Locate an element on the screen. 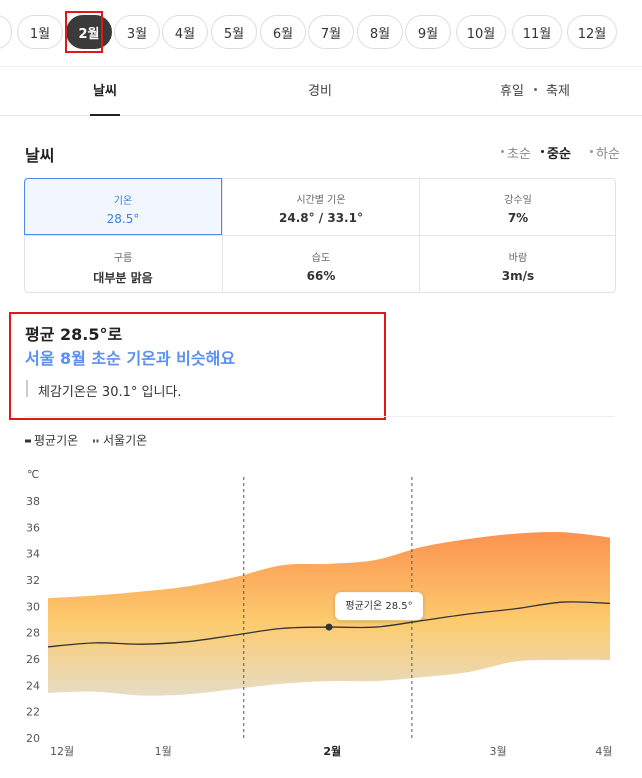 This screenshot has width=642, height=778. y-tick-label: 22 is located at coordinates (33, 712).